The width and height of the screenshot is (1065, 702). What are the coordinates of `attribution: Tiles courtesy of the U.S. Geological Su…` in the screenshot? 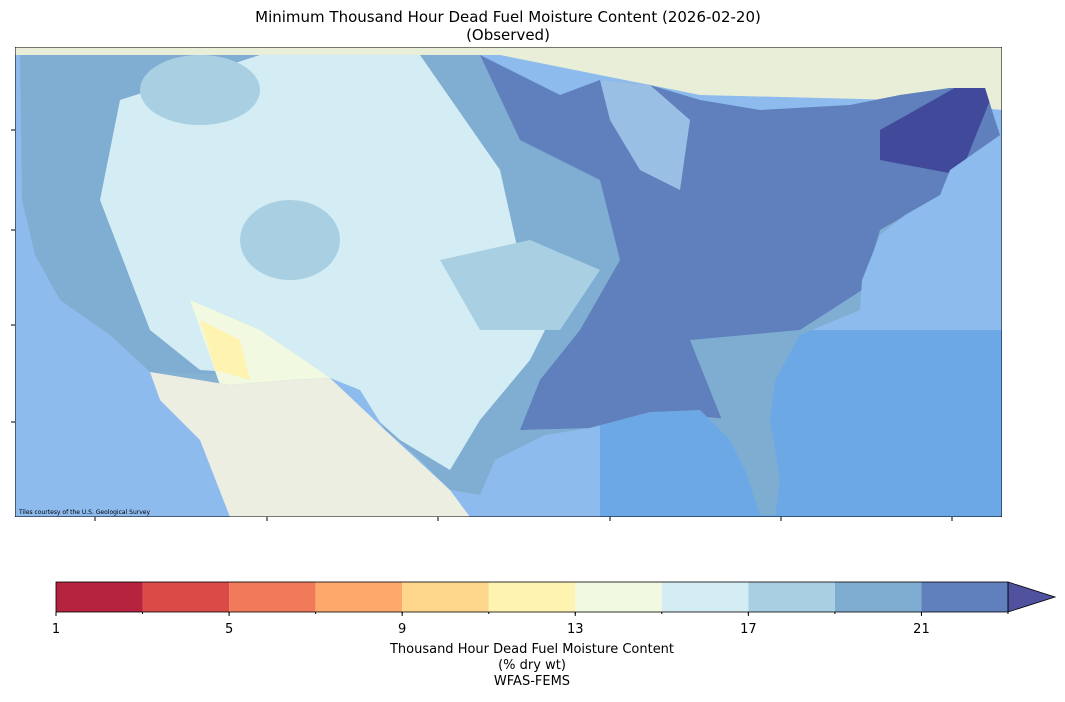 It's located at (84, 512).